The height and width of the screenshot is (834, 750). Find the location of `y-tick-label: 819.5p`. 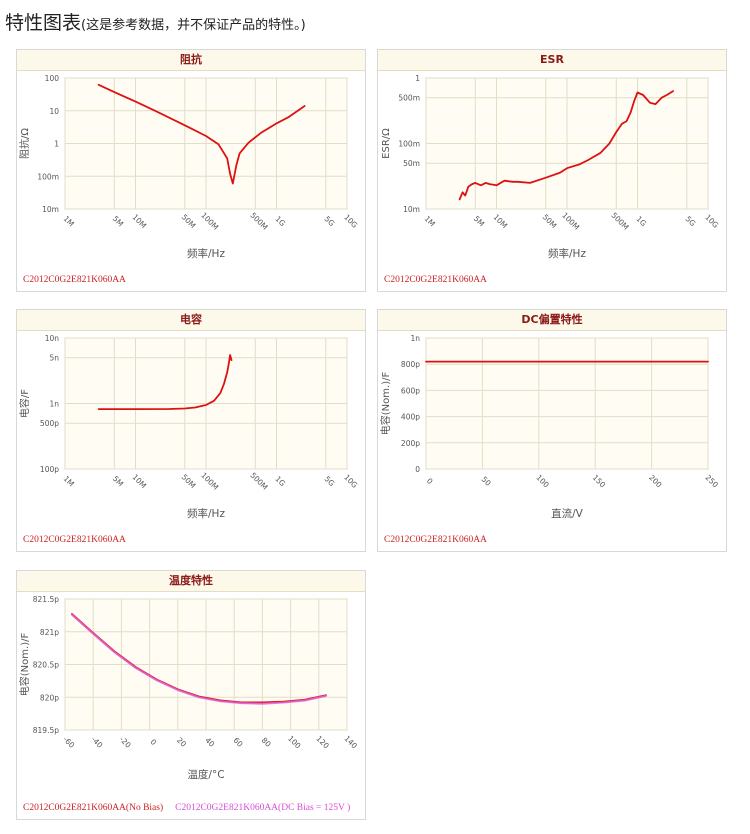

y-tick-label: 819.5p is located at coordinates (46, 730).